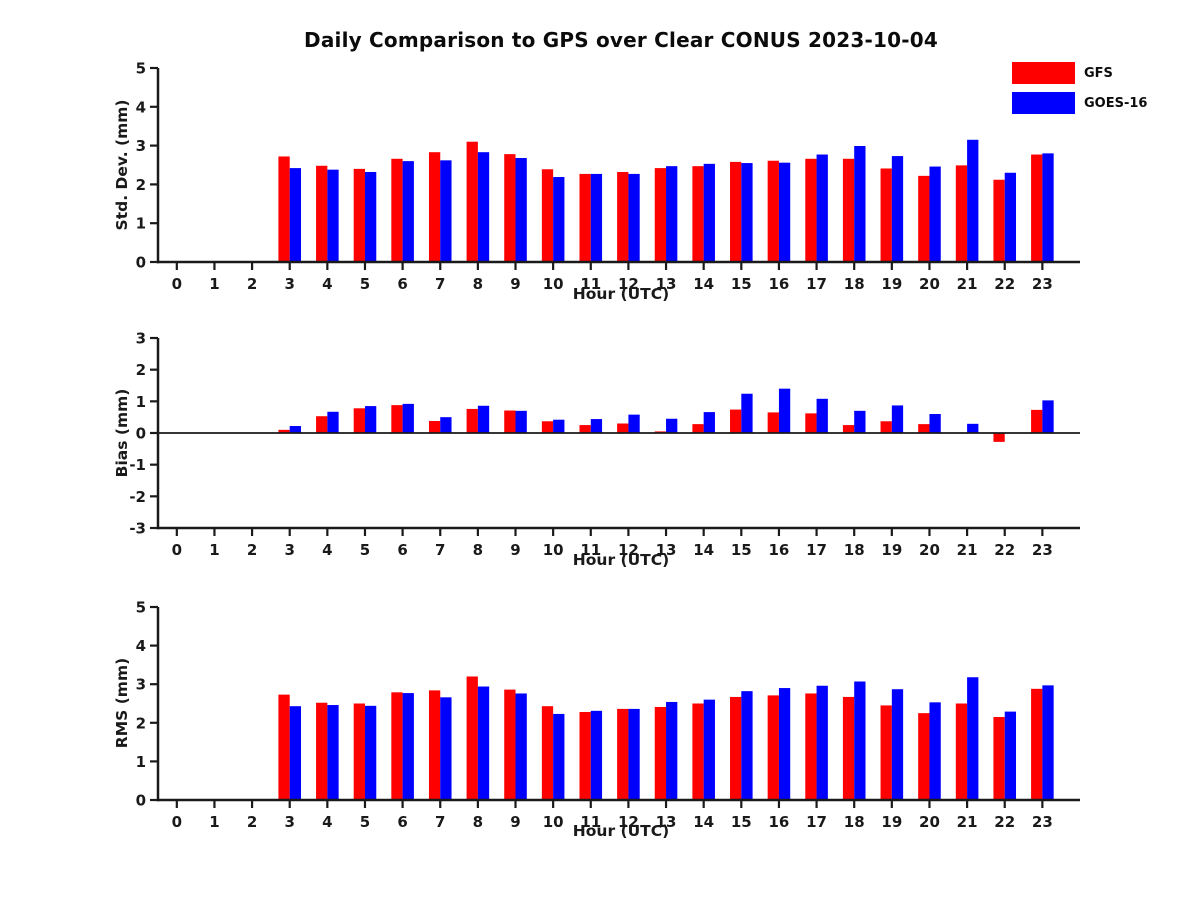 The image size is (1200, 900). Describe the element at coordinates (327, 822) in the screenshot. I see `x-tick-label: 4` at that location.